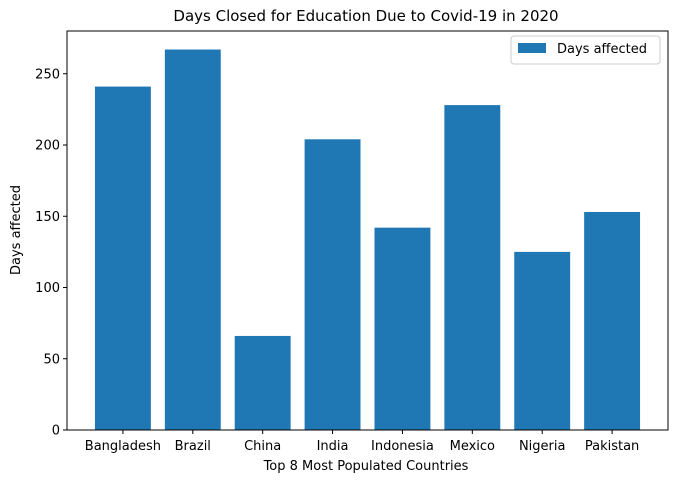 Image resolution: width=675 pixels, height=483 pixels. I want to click on y-tick-label: 150, so click(47, 217).